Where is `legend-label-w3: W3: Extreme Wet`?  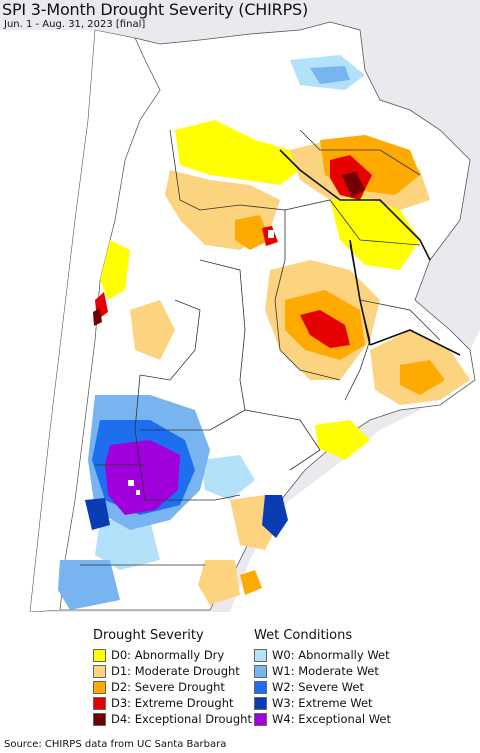
legend-label-w3: W3: Extreme Wet is located at coordinates (322, 703).